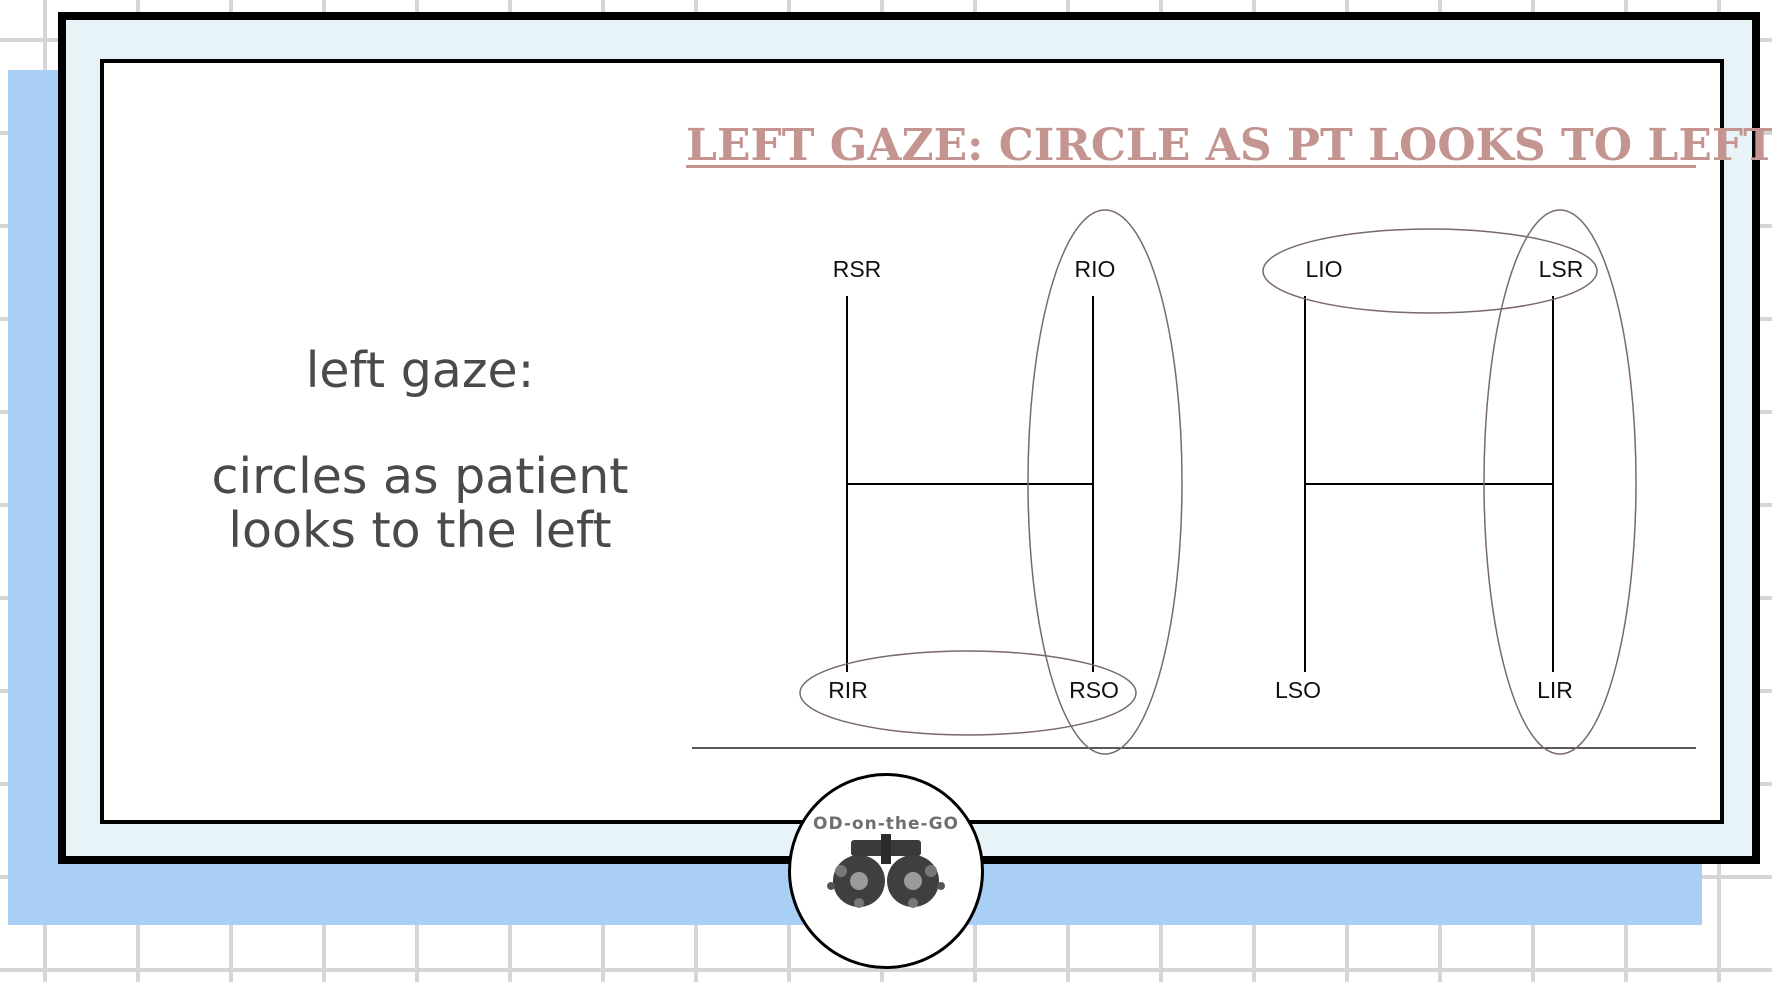  Describe the element at coordinates (1429, 484) in the screenshot. I see `left-eye-h` at that location.